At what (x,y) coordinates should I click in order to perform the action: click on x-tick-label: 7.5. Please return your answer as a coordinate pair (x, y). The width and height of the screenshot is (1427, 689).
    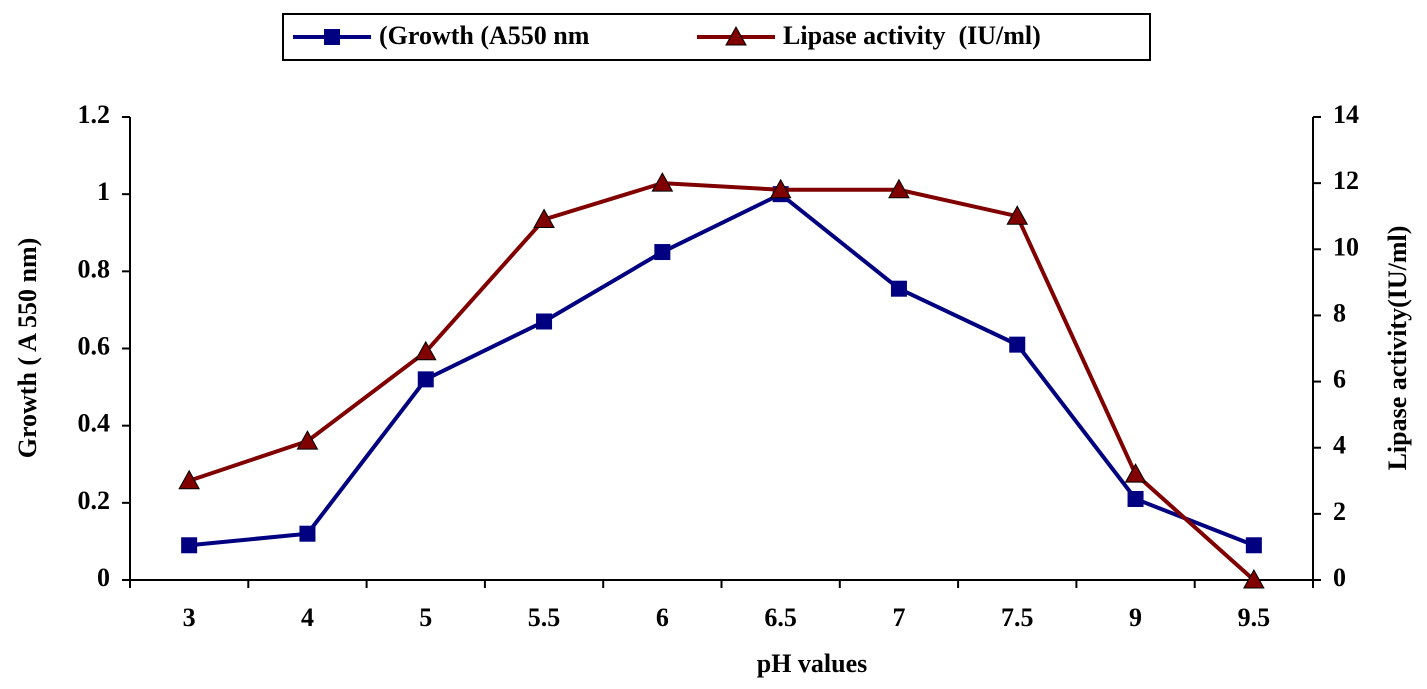
    Looking at the image, I should click on (1017, 617).